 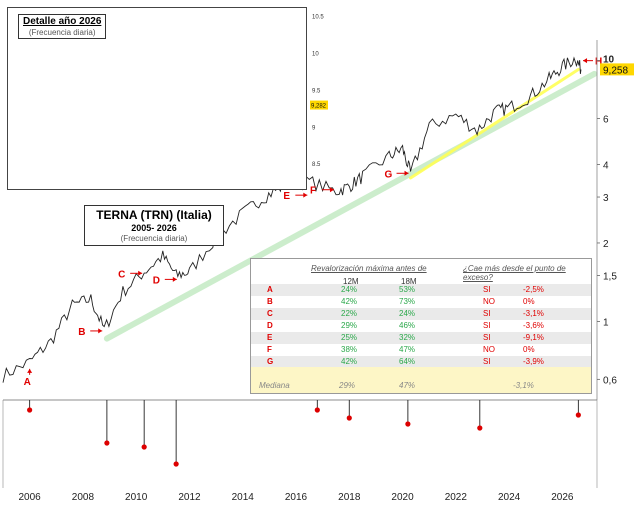 What do you see at coordinates (270, 361) in the screenshot?
I see `row-label: G` at bounding box center [270, 361].